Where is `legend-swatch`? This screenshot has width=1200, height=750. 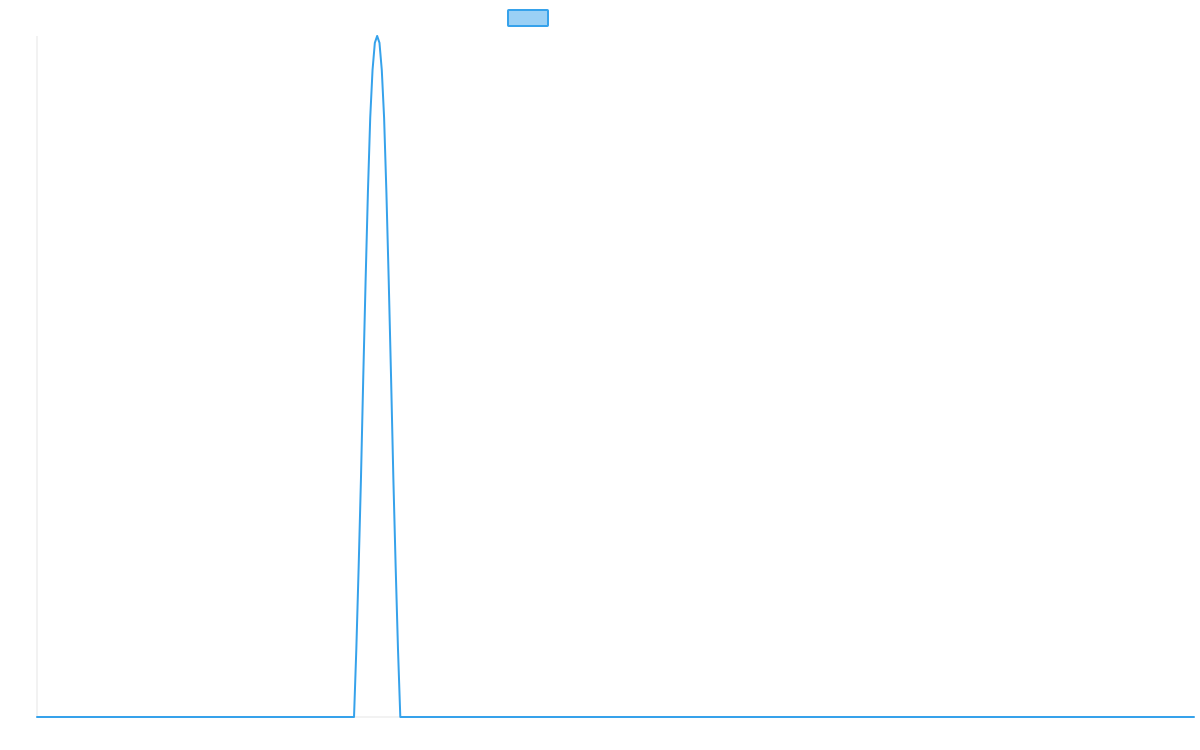 legend-swatch is located at coordinates (528, 18).